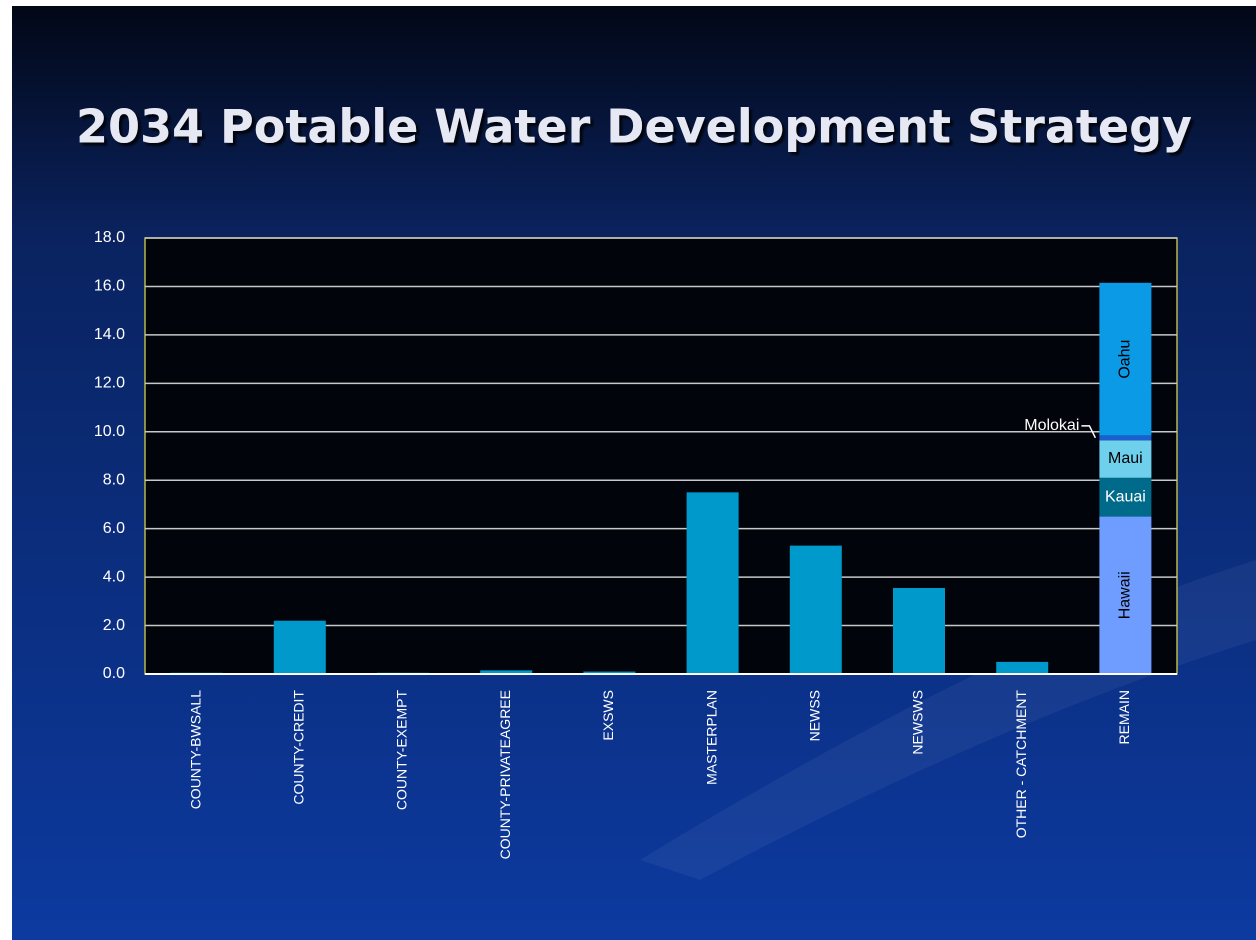 Image resolution: width=1256 pixels, height=940 pixels. Describe the element at coordinates (918, 722) in the screenshot. I see `x-tick-label: NEWSWS` at that location.